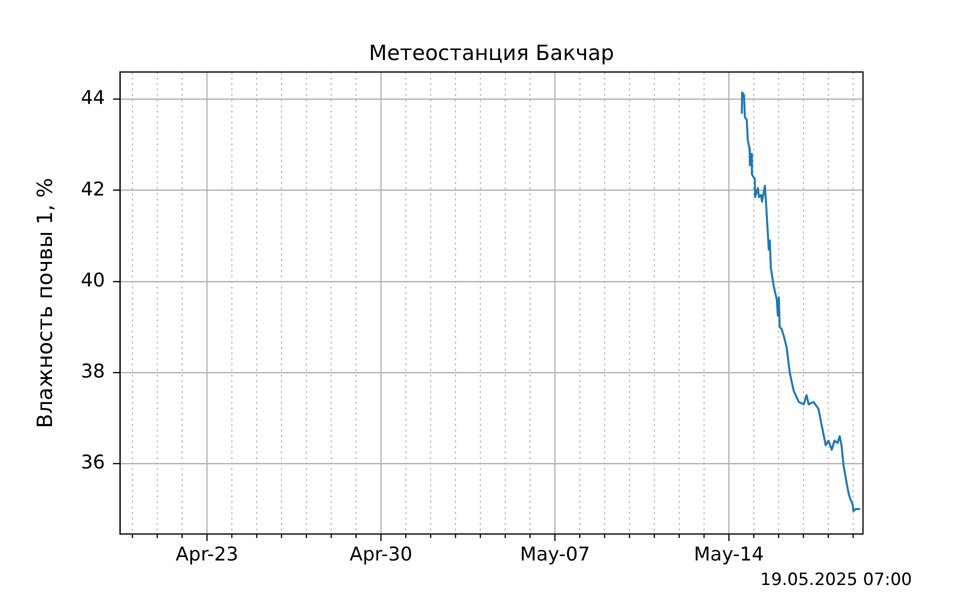 The width and height of the screenshot is (960, 600). What do you see at coordinates (92, 371) in the screenshot?
I see `y-tick-label: 38` at bounding box center [92, 371].